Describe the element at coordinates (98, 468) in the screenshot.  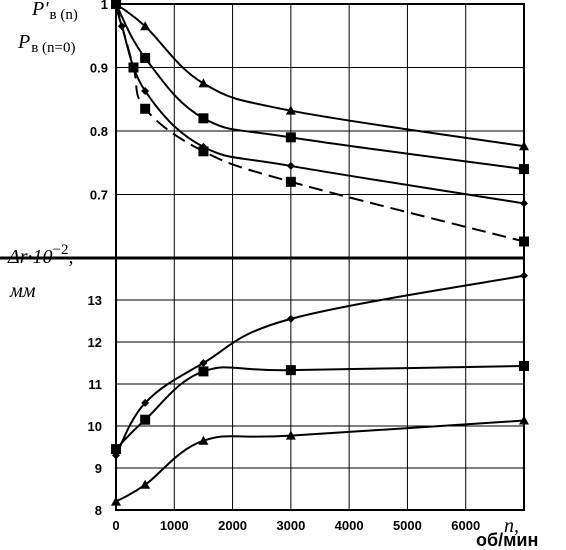
I see `bottom-ytick-label: 9` at that location.